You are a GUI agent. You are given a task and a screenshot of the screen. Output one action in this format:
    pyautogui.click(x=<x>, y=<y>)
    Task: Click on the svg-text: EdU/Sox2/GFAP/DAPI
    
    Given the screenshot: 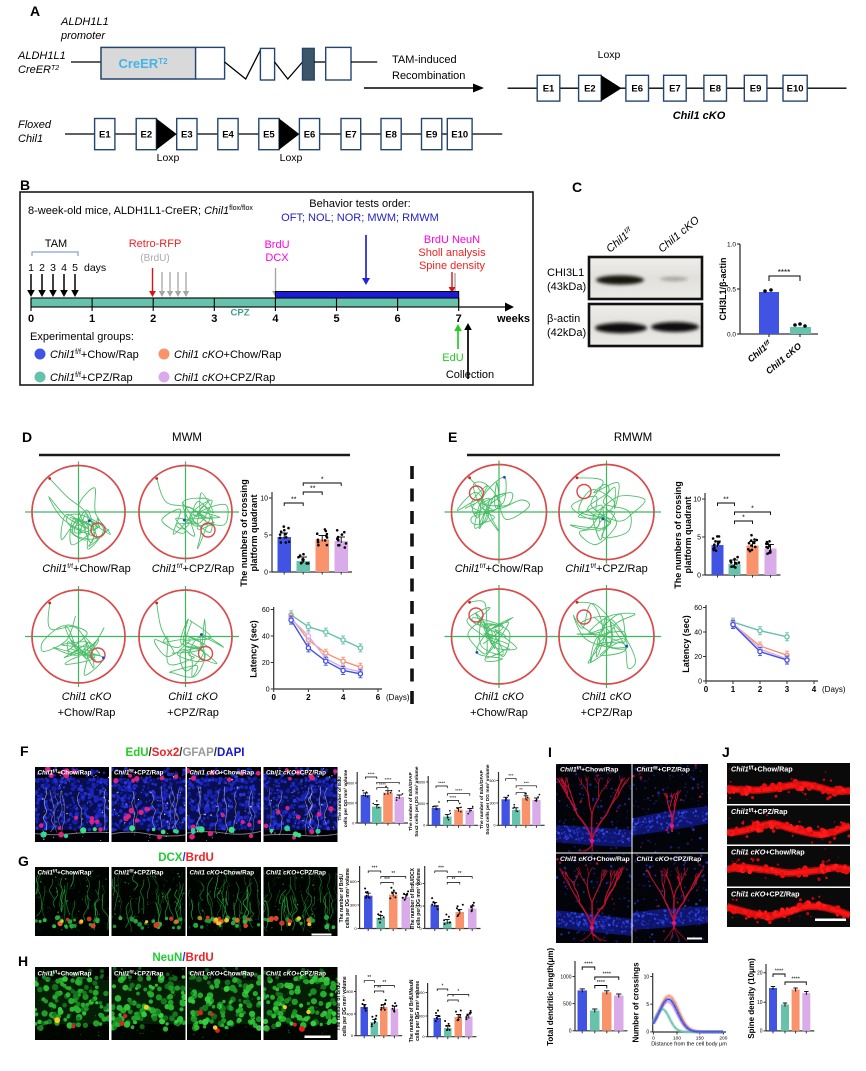 What is the action you would take?
    pyautogui.click(x=185, y=753)
    